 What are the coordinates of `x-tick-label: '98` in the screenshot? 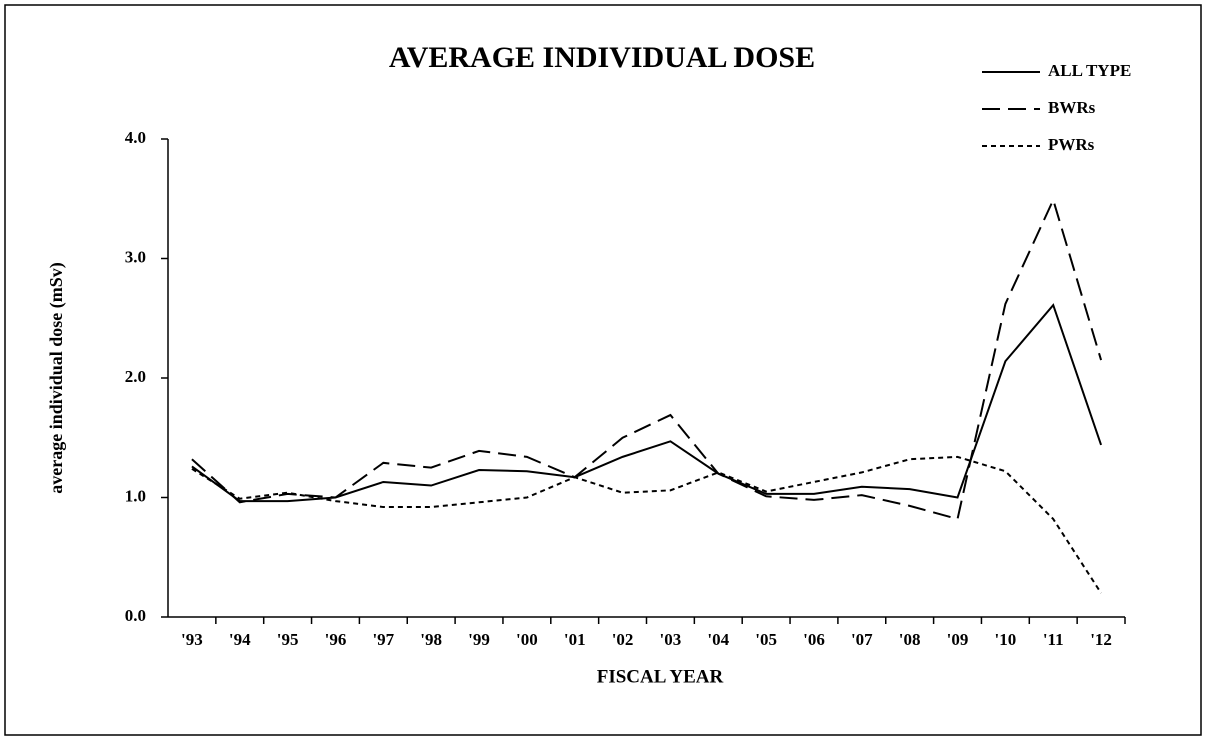 It's located at (431, 639).